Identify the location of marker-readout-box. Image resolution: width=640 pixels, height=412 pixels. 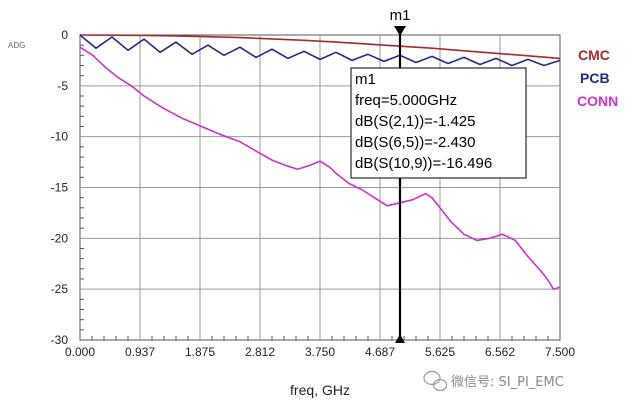
(438, 123).